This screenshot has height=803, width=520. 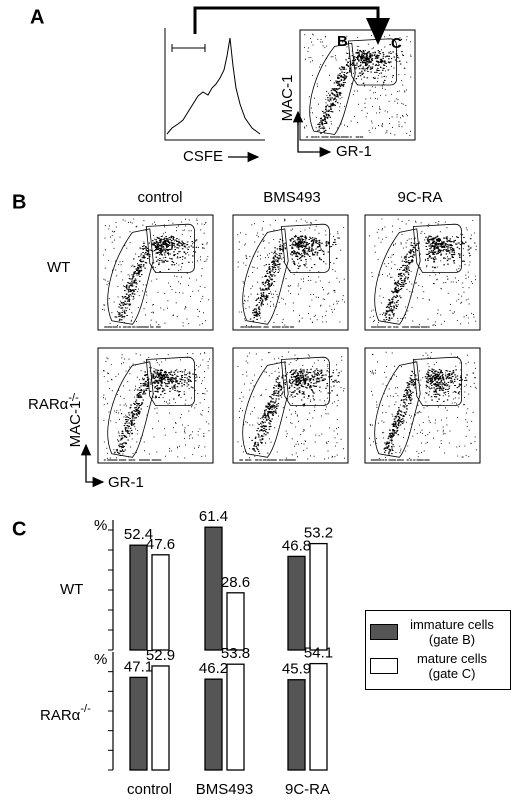 What do you see at coordinates (291, 25) in the screenshot?
I see `gate-arrow` at bounding box center [291, 25].